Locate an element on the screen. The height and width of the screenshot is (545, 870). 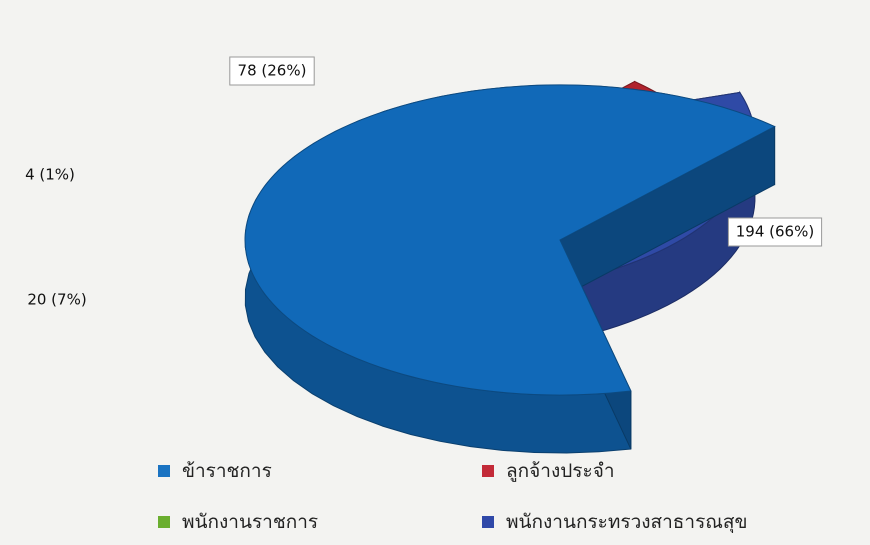
legend-item-ministry-employee: พนักงานกระทรวงสาธารณสุข is located at coordinates (615, 522).